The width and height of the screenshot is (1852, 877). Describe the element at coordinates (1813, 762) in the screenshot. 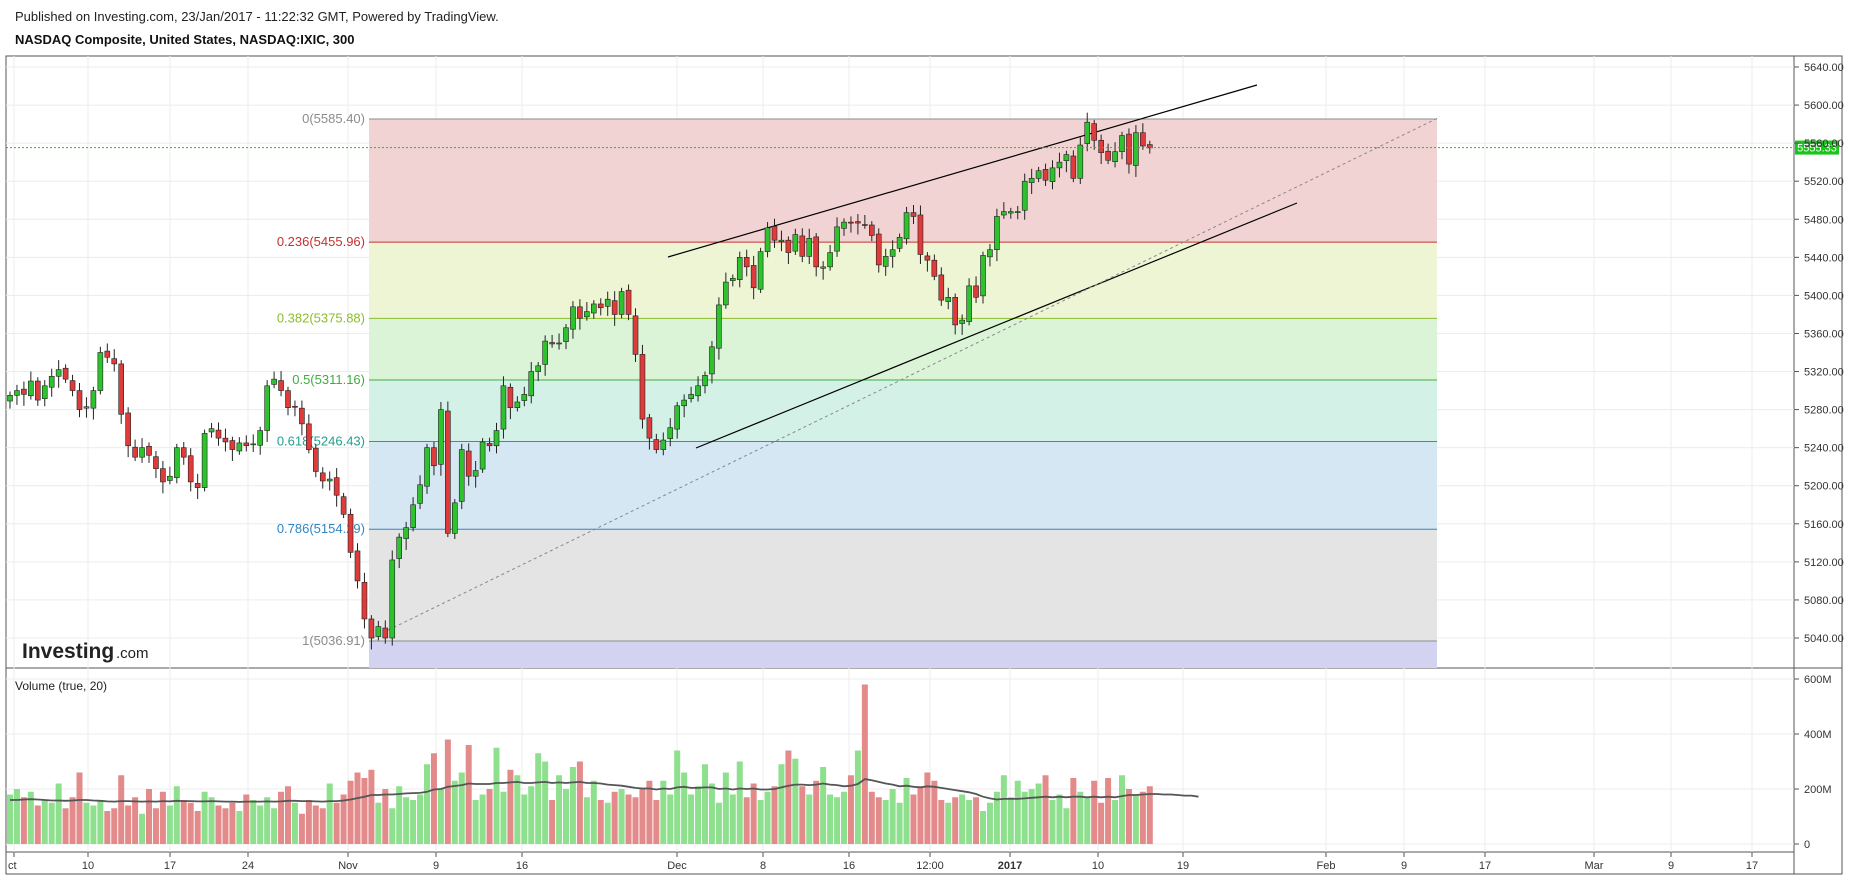

I see `volume-axis: 0 200M 400M 600M` at that location.